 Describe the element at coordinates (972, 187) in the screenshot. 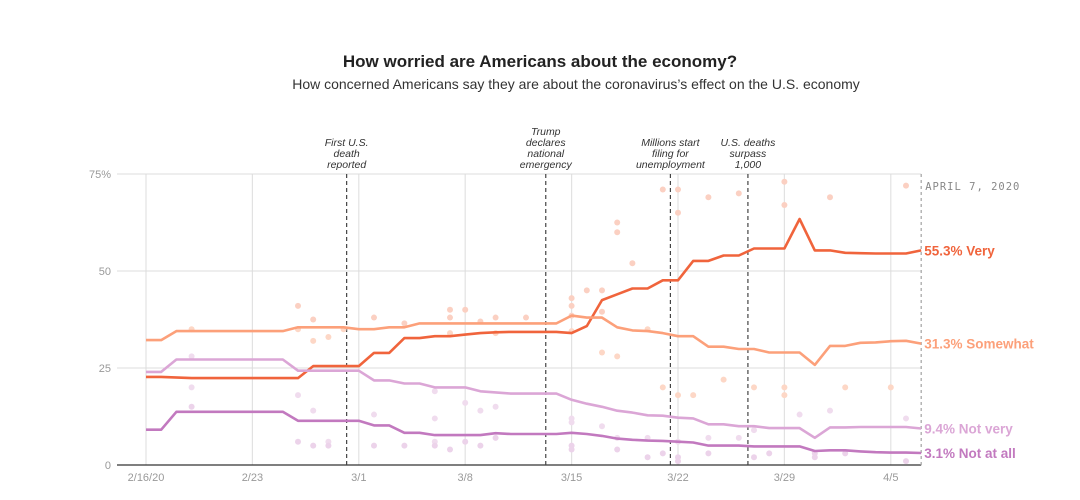

I see `end-date-label: APRIL 7, 2020` at that location.